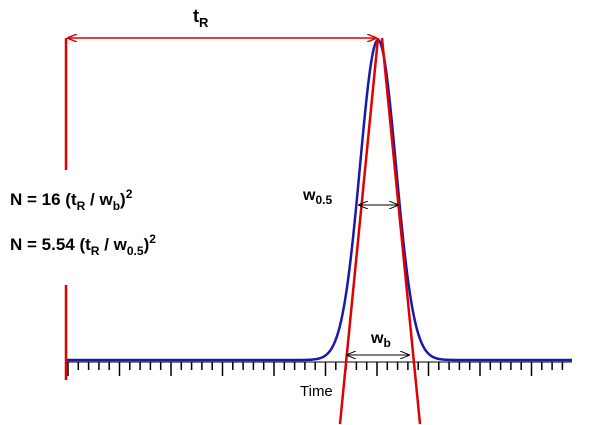 This screenshot has height=425, width=600. What do you see at coordinates (201, 18) in the screenshot?
I see `retention-time-label: tR` at bounding box center [201, 18].